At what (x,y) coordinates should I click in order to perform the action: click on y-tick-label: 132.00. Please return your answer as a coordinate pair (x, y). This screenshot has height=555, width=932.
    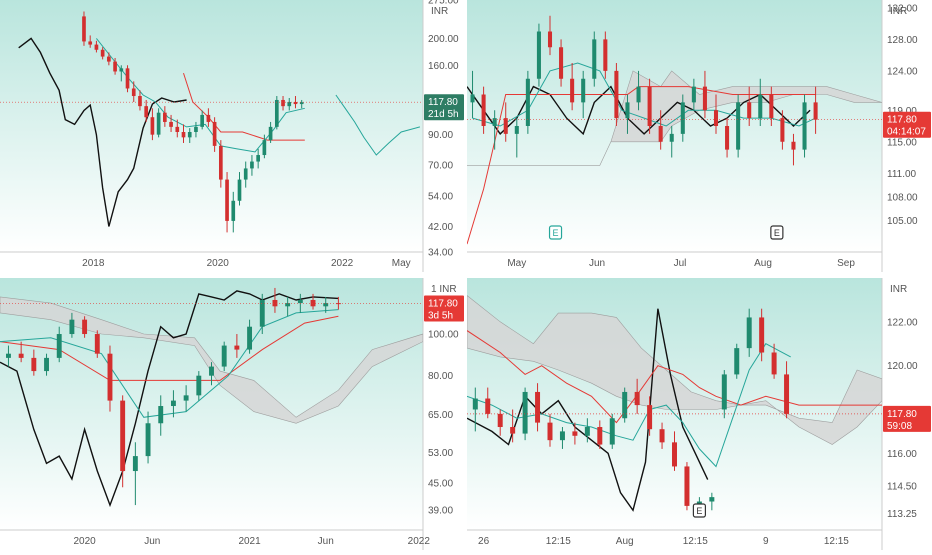
    Looking at the image, I should click on (902, 8).